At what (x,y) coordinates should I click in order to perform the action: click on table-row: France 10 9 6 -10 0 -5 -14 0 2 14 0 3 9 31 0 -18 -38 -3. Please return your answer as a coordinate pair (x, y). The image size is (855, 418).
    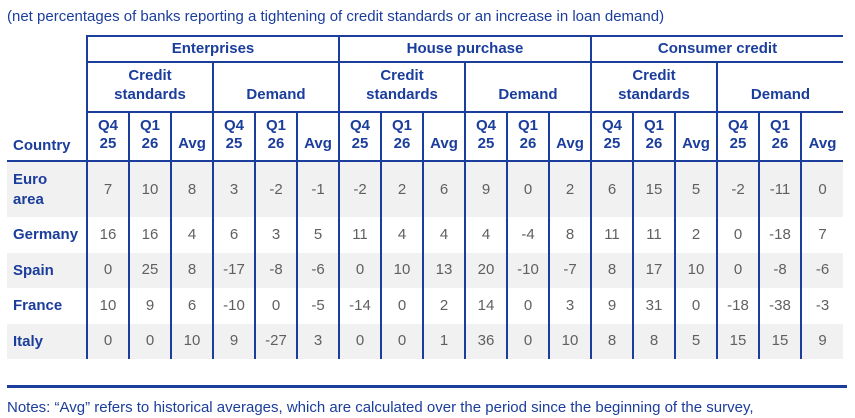
    Looking at the image, I should click on (425, 306).